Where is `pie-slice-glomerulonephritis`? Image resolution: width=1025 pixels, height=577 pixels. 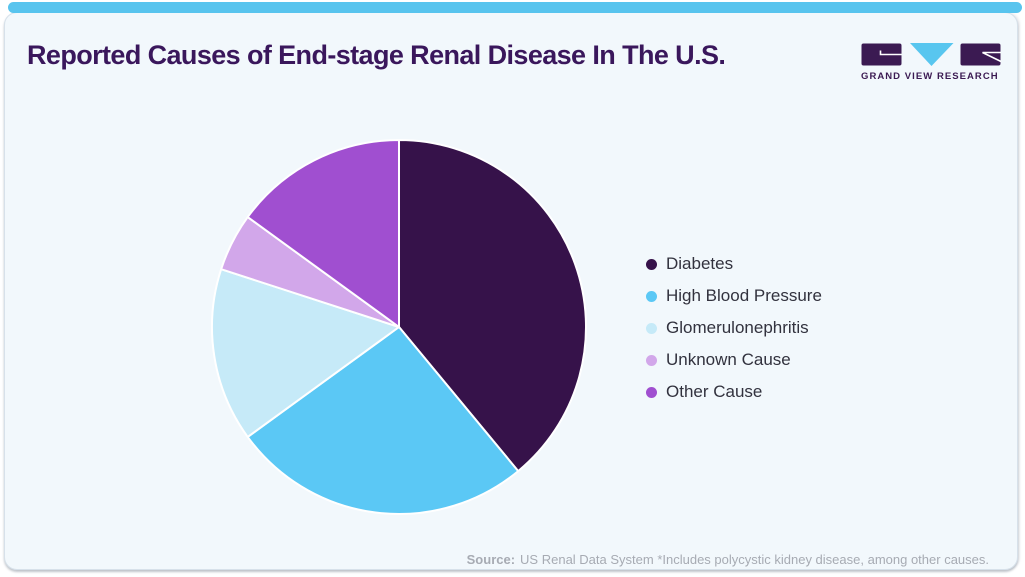
pie-slice-glomerulonephritis is located at coordinates (305, 353).